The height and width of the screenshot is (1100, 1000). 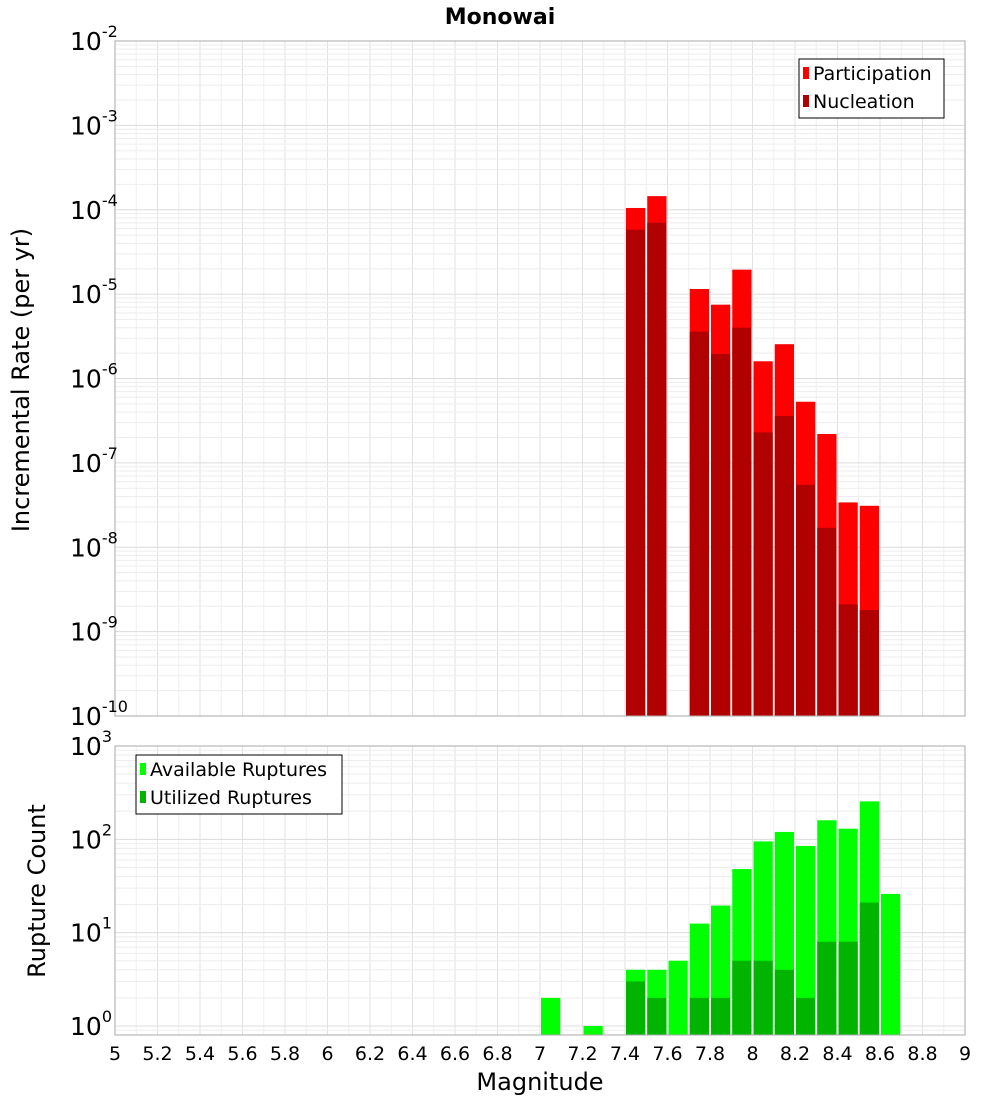 What do you see at coordinates (806, 73) in the screenshot?
I see `participation-legend-swatch` at bounding box center [806, 73].